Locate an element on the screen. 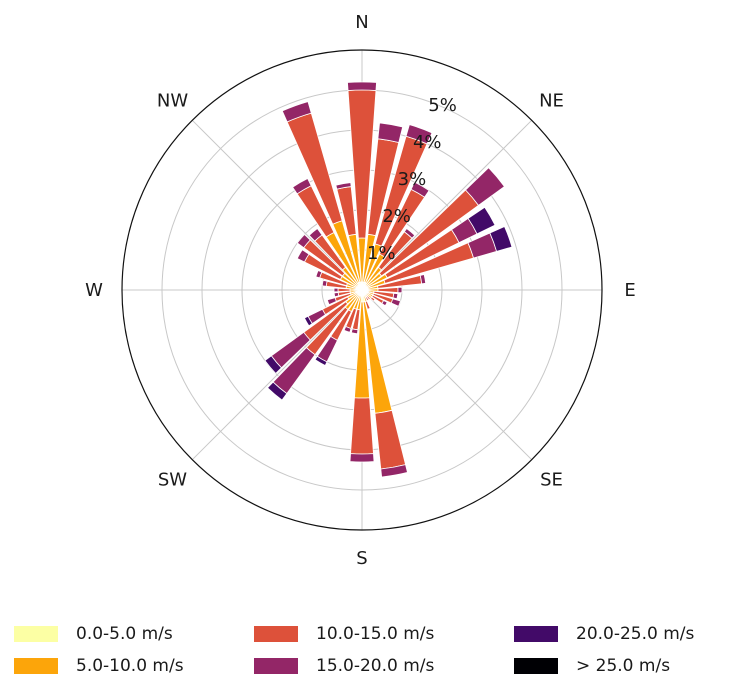 Image resolution: width=734 pixels, height=682 pixels. direction-label-n: N is located at coordinates (361, 22).